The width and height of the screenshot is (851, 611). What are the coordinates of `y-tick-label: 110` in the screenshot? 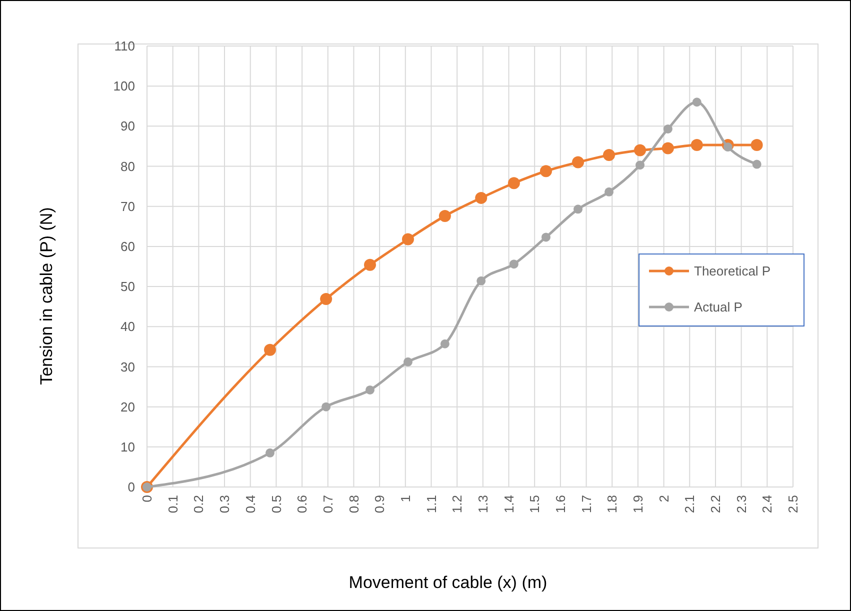 It's located at (124, 46).